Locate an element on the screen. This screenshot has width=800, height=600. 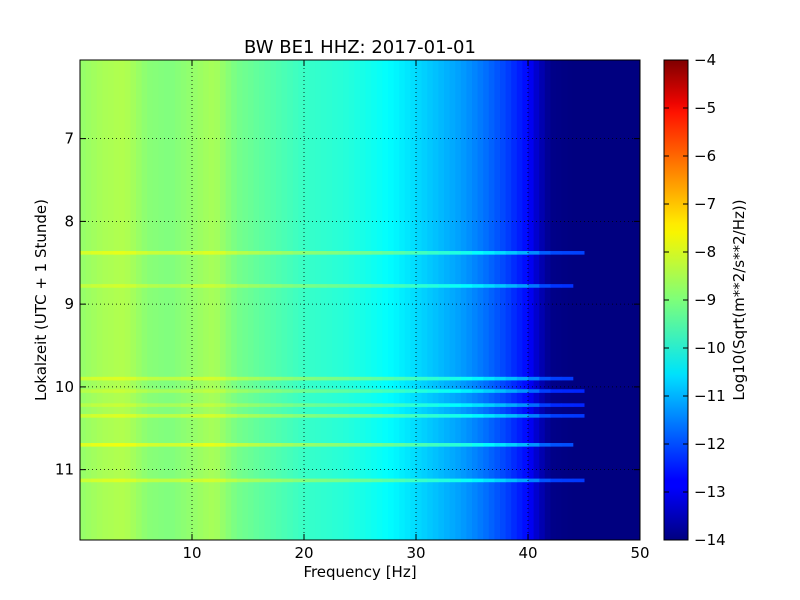
colorbar-tick-label: −7 is located at coordinates (705, 204).